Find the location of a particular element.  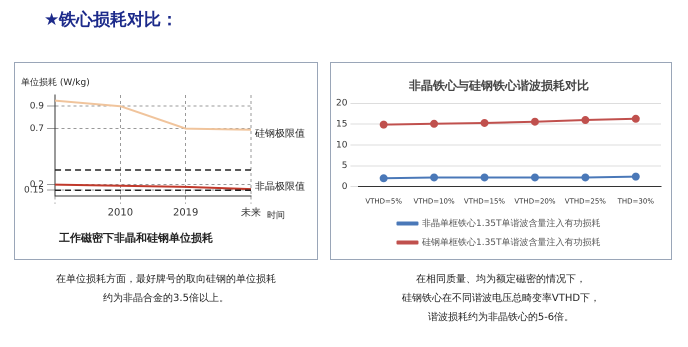

y-tick-label: 0.15 is located at coordinates (34, 191).